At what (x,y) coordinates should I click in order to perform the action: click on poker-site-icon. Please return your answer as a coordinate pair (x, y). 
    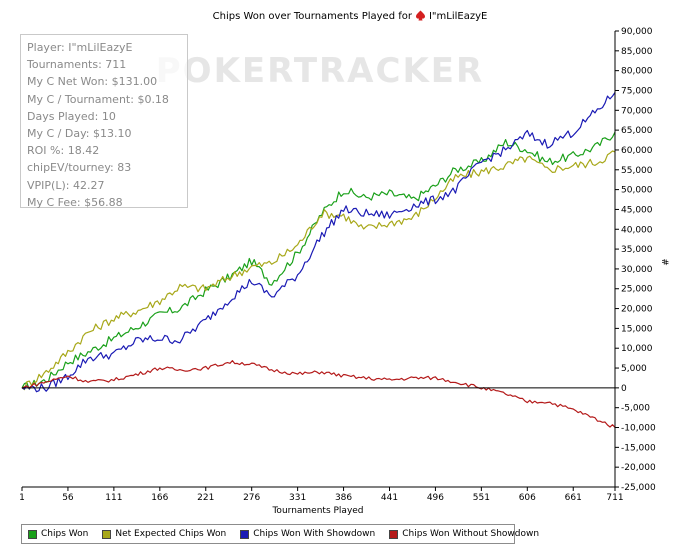
    Looking at the image, I should click on (420, 15).